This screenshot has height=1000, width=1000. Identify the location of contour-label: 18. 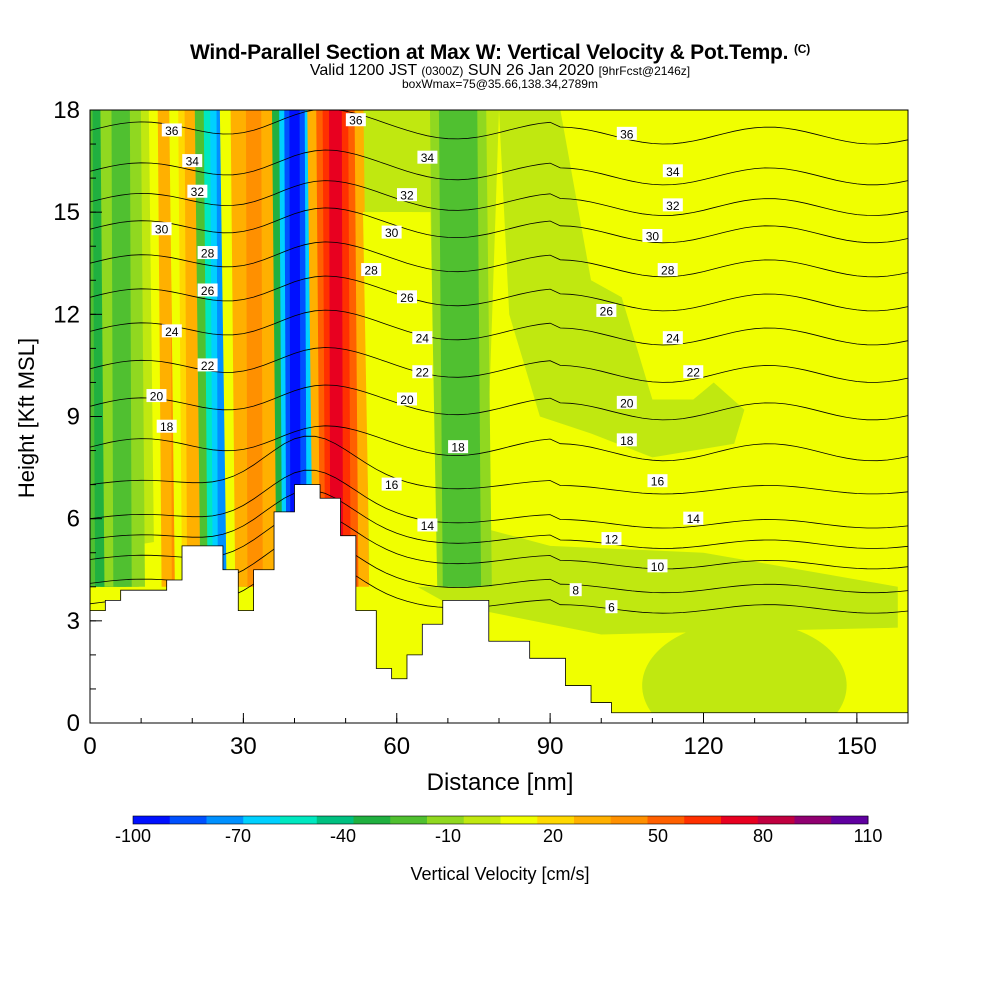
(626, 440).